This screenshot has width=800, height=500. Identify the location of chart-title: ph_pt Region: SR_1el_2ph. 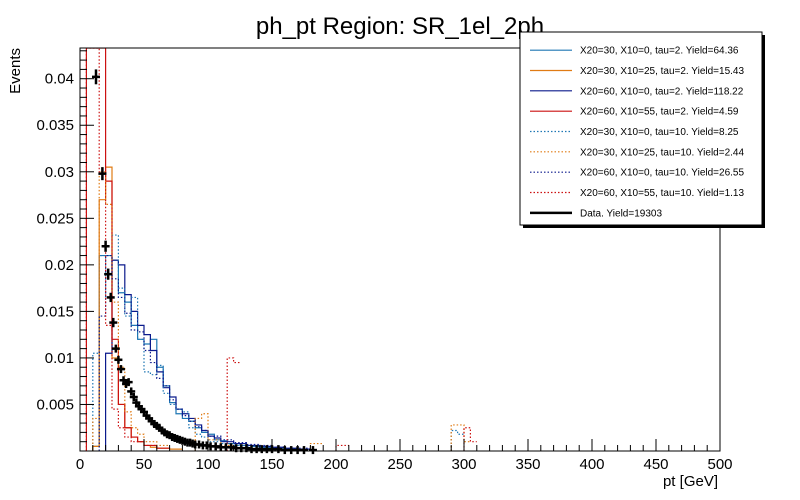
(400, 26).